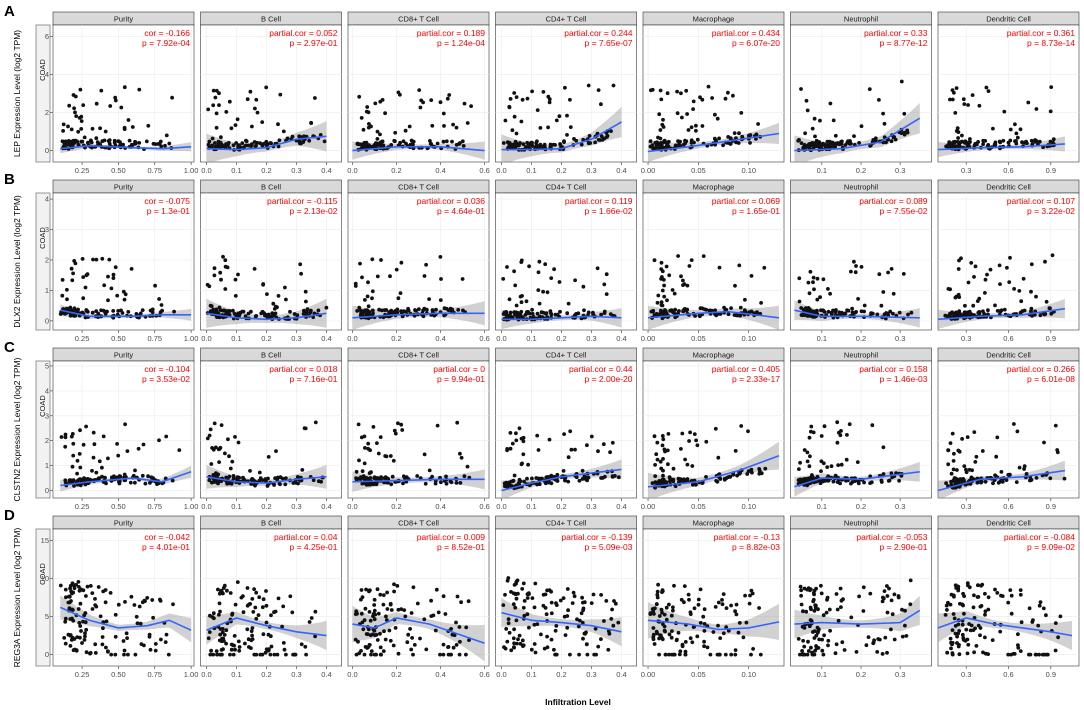 The width and height of the screenshot is (1084, 710). Describe the element at coordinates (191, 674) in the screenshot. I see `x-tick-label: 1.00` at that location.